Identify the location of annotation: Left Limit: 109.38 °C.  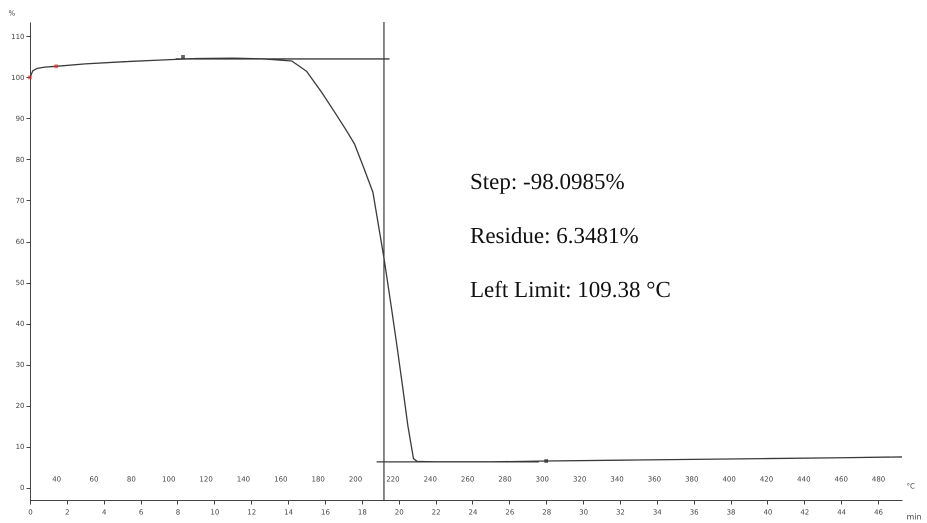
(570, 289).